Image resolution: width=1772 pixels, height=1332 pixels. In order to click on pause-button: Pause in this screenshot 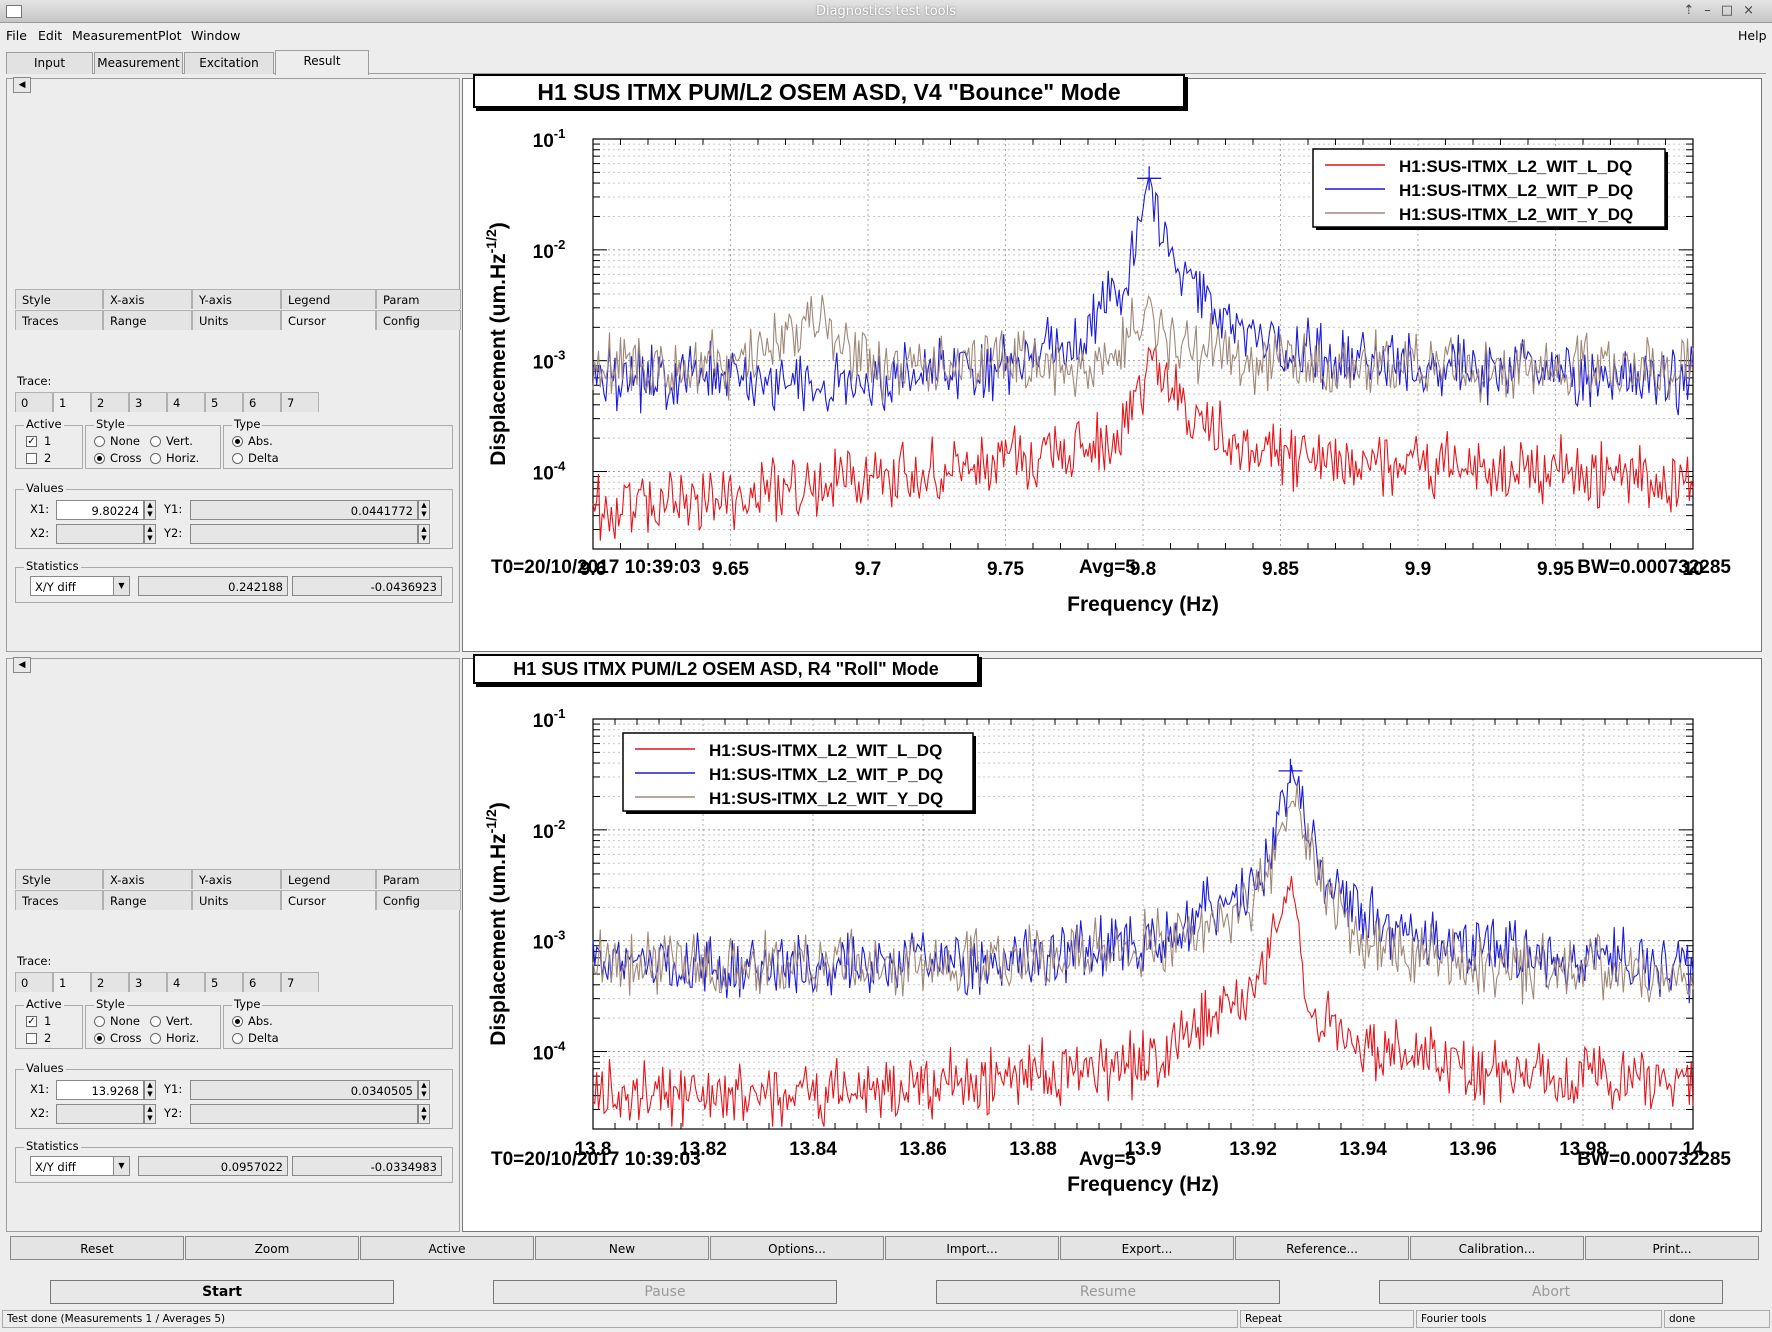, I will do `click(665, 1292)`.